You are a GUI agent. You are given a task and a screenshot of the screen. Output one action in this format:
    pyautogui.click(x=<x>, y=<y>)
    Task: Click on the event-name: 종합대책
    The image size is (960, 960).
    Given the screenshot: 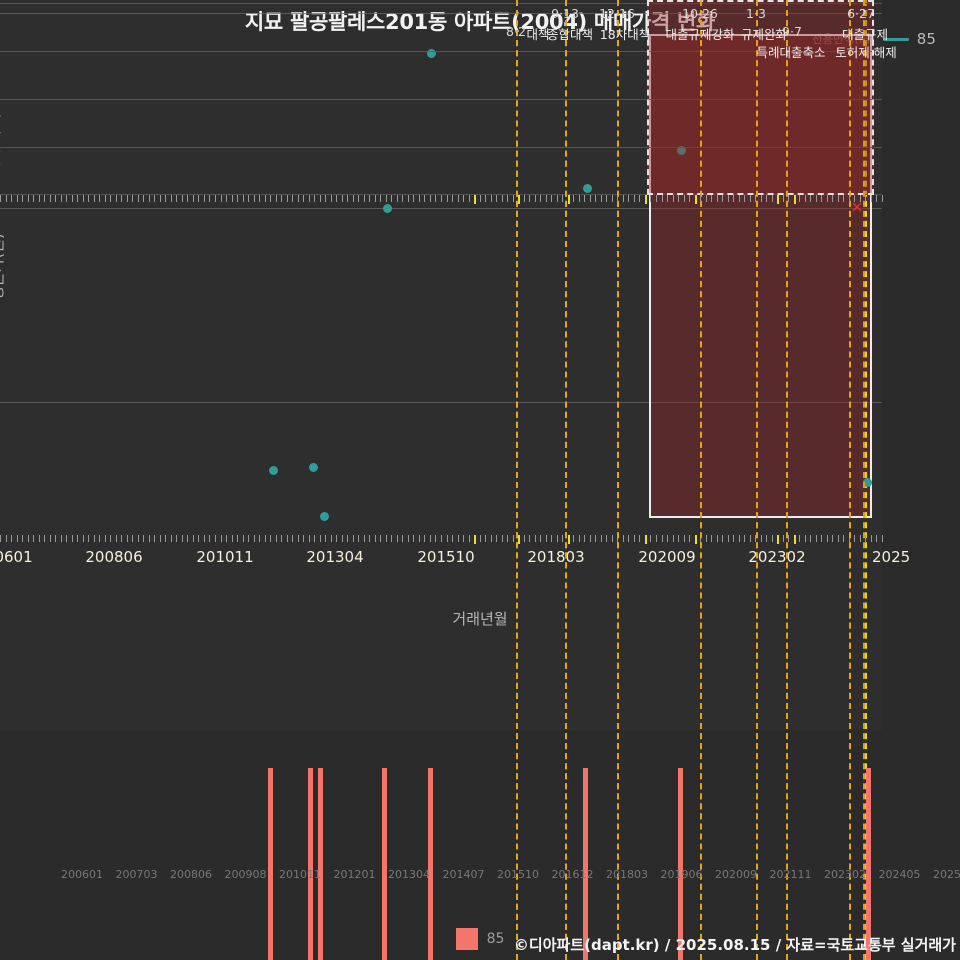 What is the action you would take?
    pyautogui.click(x=570, y=34)
    